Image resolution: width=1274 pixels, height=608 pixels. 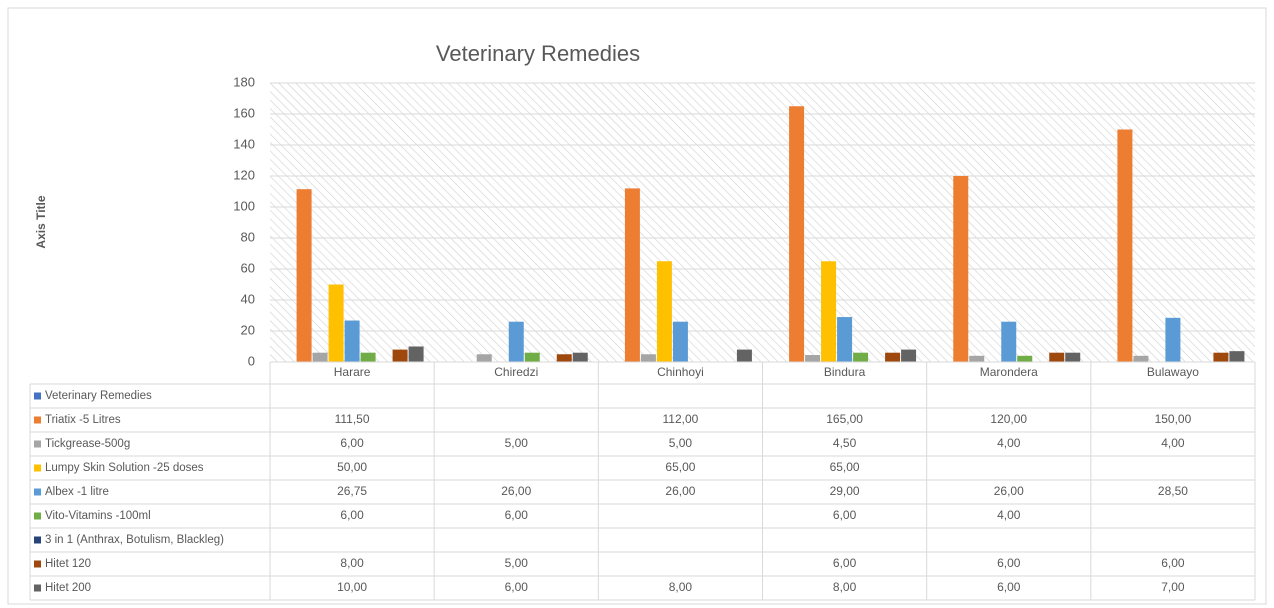 I want to click on x-tick-label: Bindura, so click(x=845, y=372).